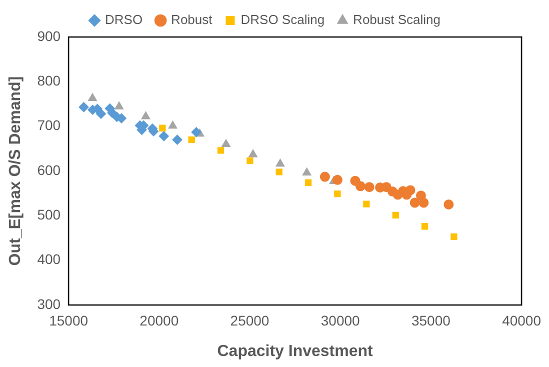 The image size is (549, 367). What do you see at coordinates (397, 20) in the screenshot?
I see `legend-label: Robust Scaling` at bounding box center [397, 20].